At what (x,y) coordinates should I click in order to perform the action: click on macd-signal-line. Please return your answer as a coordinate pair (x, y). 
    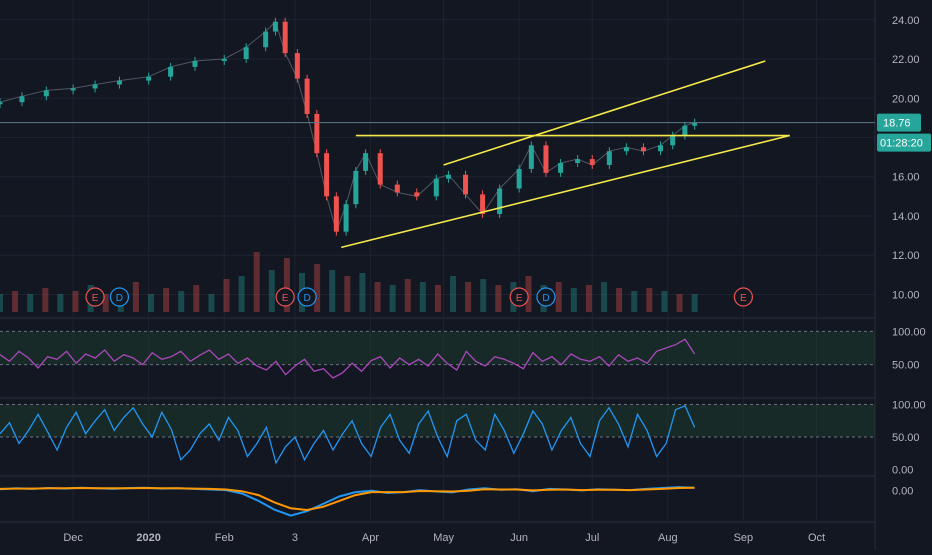
    Looking at the image, I should click on (347, 499).